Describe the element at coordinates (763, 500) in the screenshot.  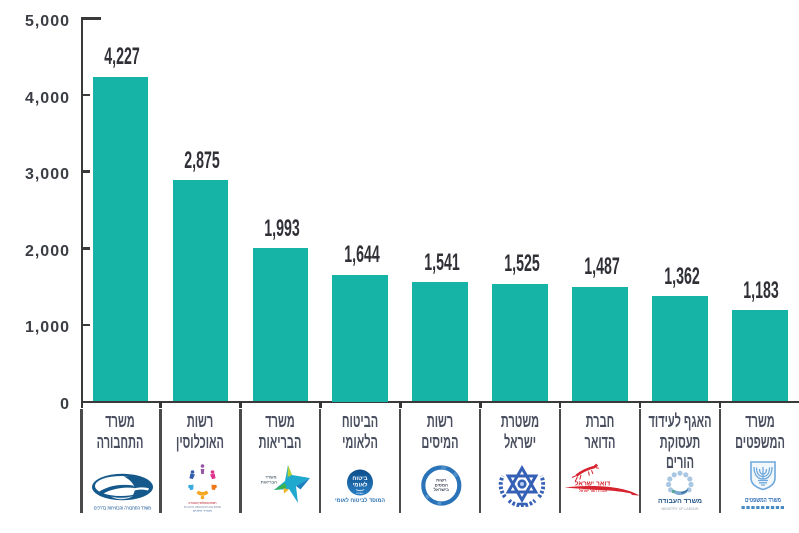
I see `svg-text: משרד המשפטים` at that location.